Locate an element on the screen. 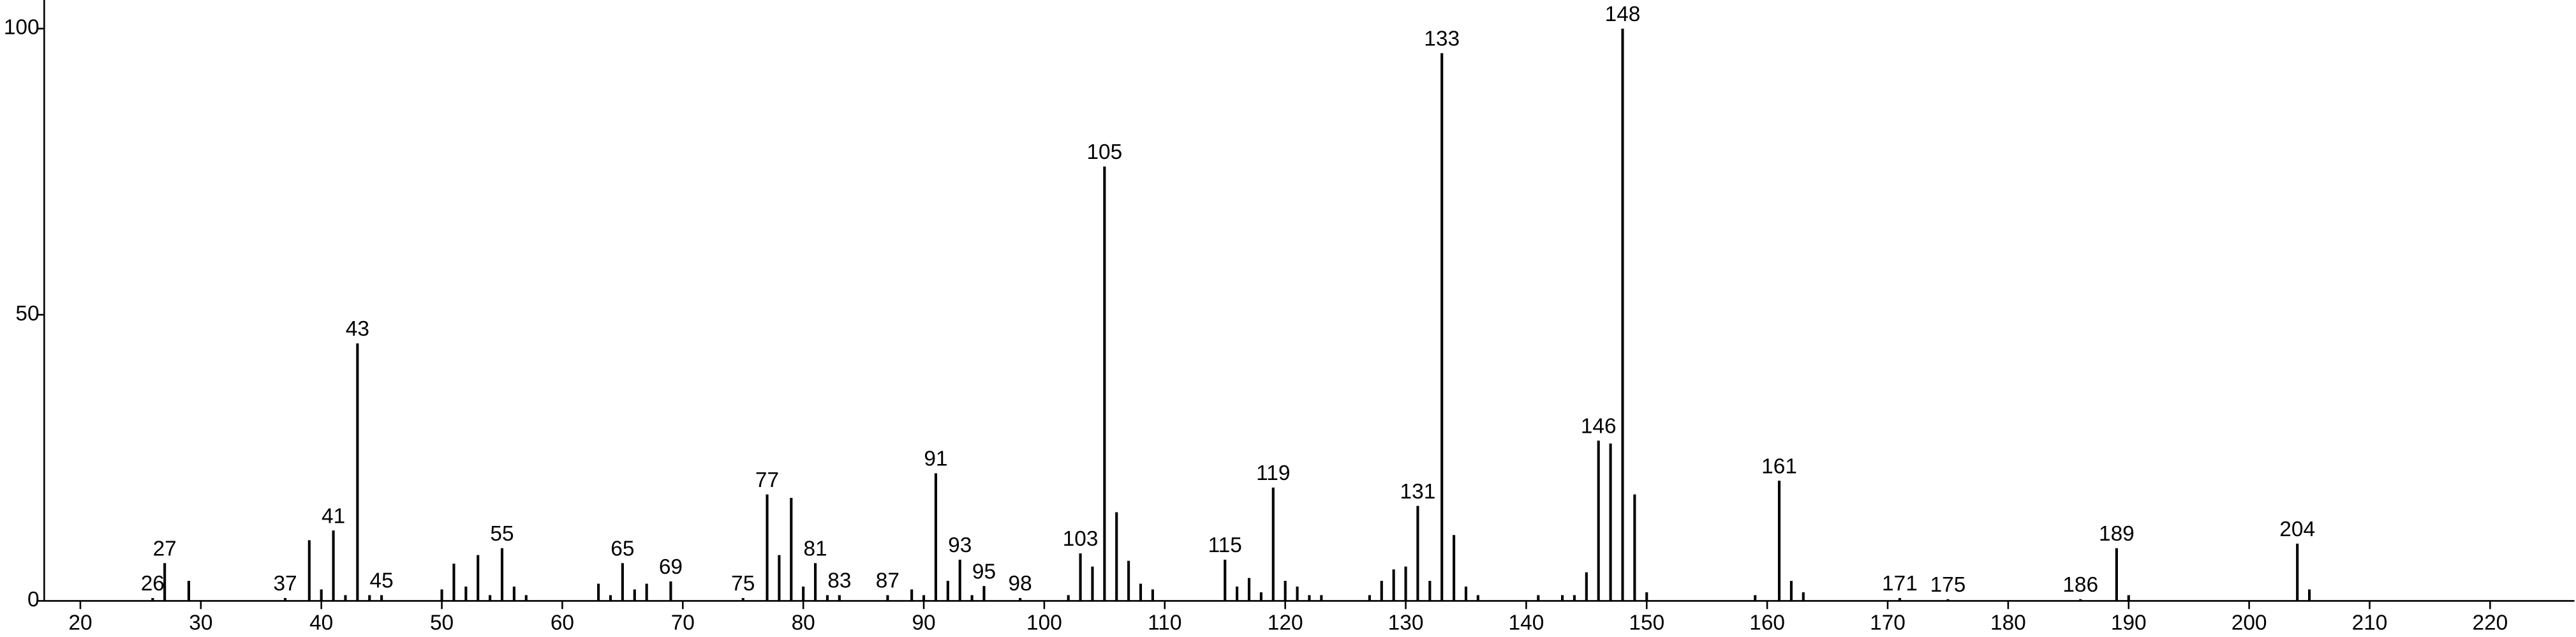 This screenshot has height=637, width=2576. peak-label: 77 is located at coordinates (767, 480).